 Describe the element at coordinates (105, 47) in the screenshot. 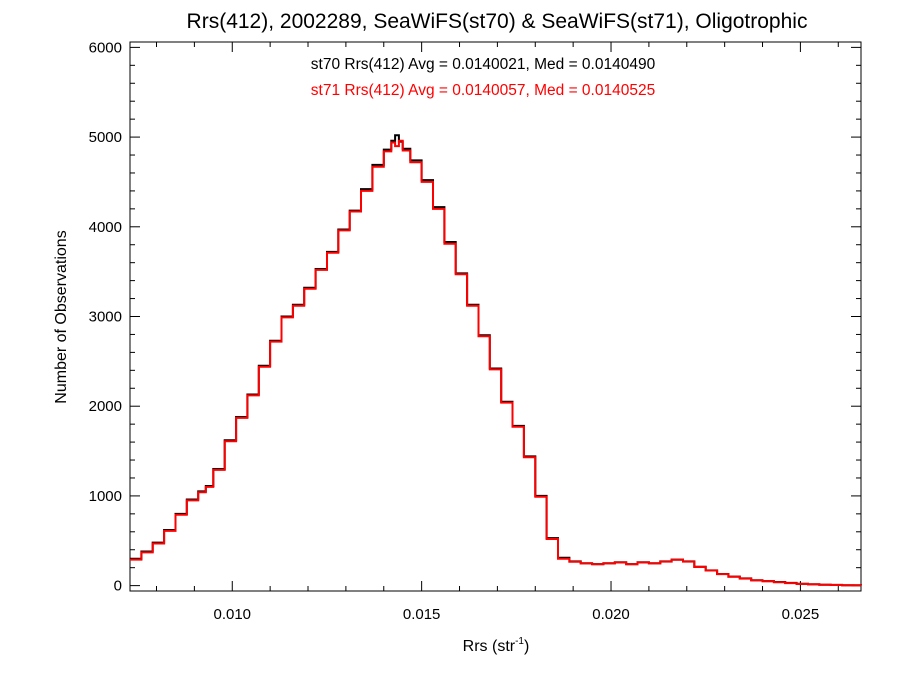

I see `y-tick-label: 6000` at that location.